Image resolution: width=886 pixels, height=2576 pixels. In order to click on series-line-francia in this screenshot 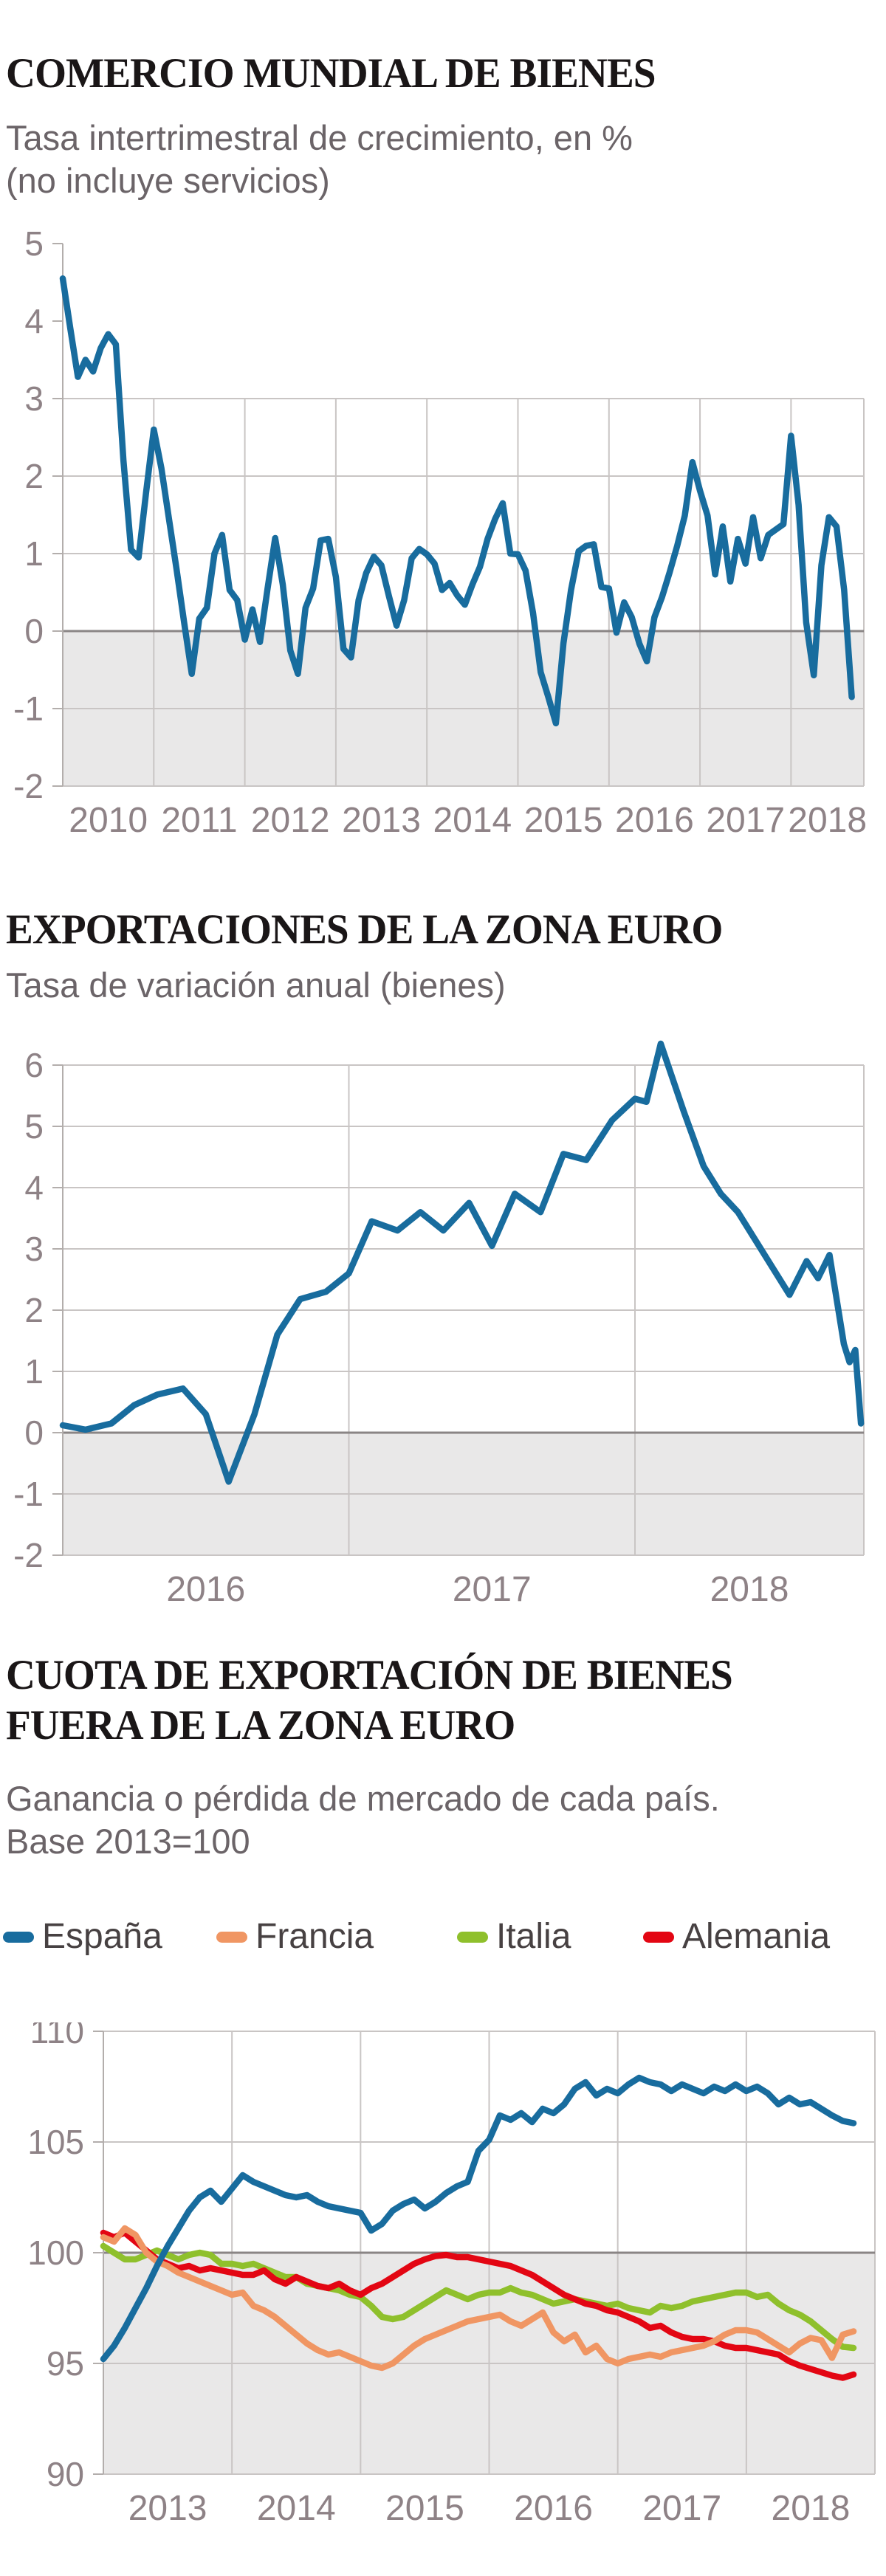, I will do `click(478, 2299)`.